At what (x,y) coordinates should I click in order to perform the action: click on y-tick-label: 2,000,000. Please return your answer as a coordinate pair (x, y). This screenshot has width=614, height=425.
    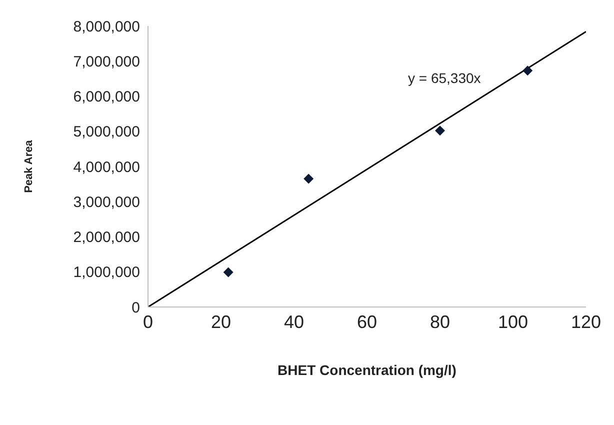
    Looking at the image, I should click on (106, 237).